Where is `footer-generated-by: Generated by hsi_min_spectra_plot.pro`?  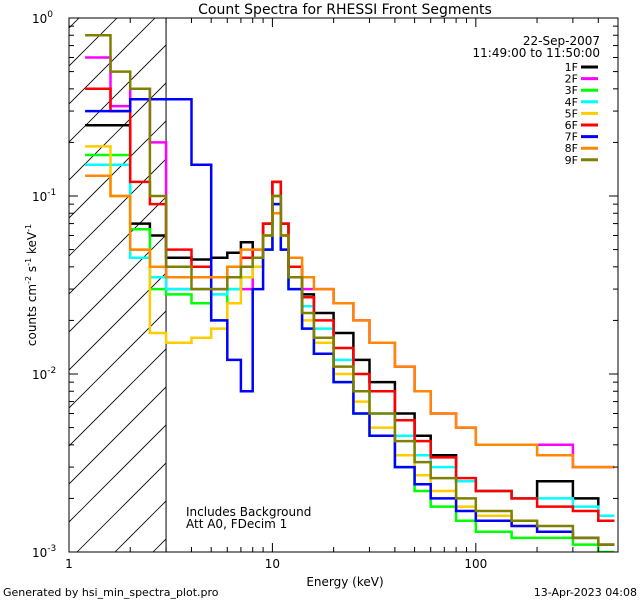 footer-generated-by: Generated by hsi_min_spectra_plot.pro is located at coordinates (111, 592).